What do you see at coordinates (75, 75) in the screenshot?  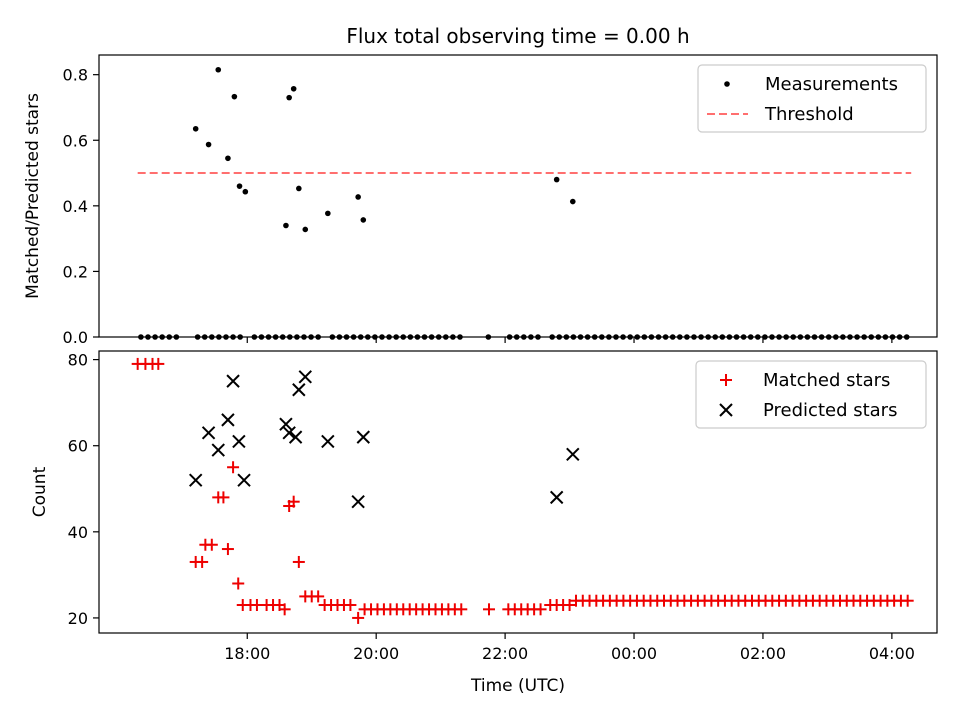 I see `ratio-y-tick-label: 0.8` at bounding box center [75, 75].